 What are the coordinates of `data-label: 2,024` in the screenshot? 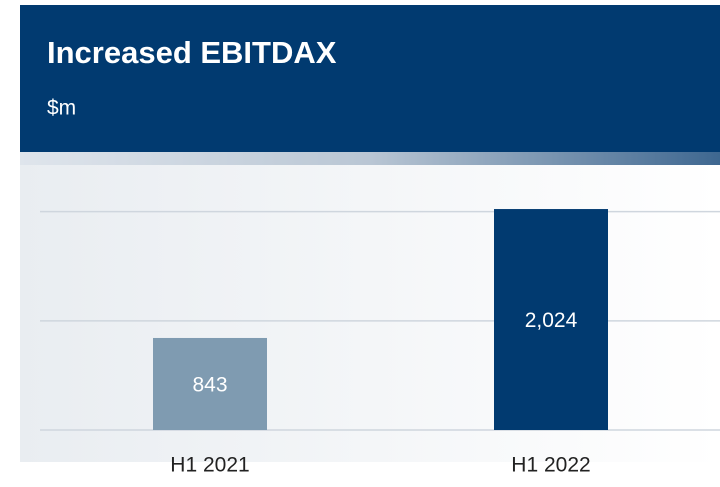 It's located at (551, 320).